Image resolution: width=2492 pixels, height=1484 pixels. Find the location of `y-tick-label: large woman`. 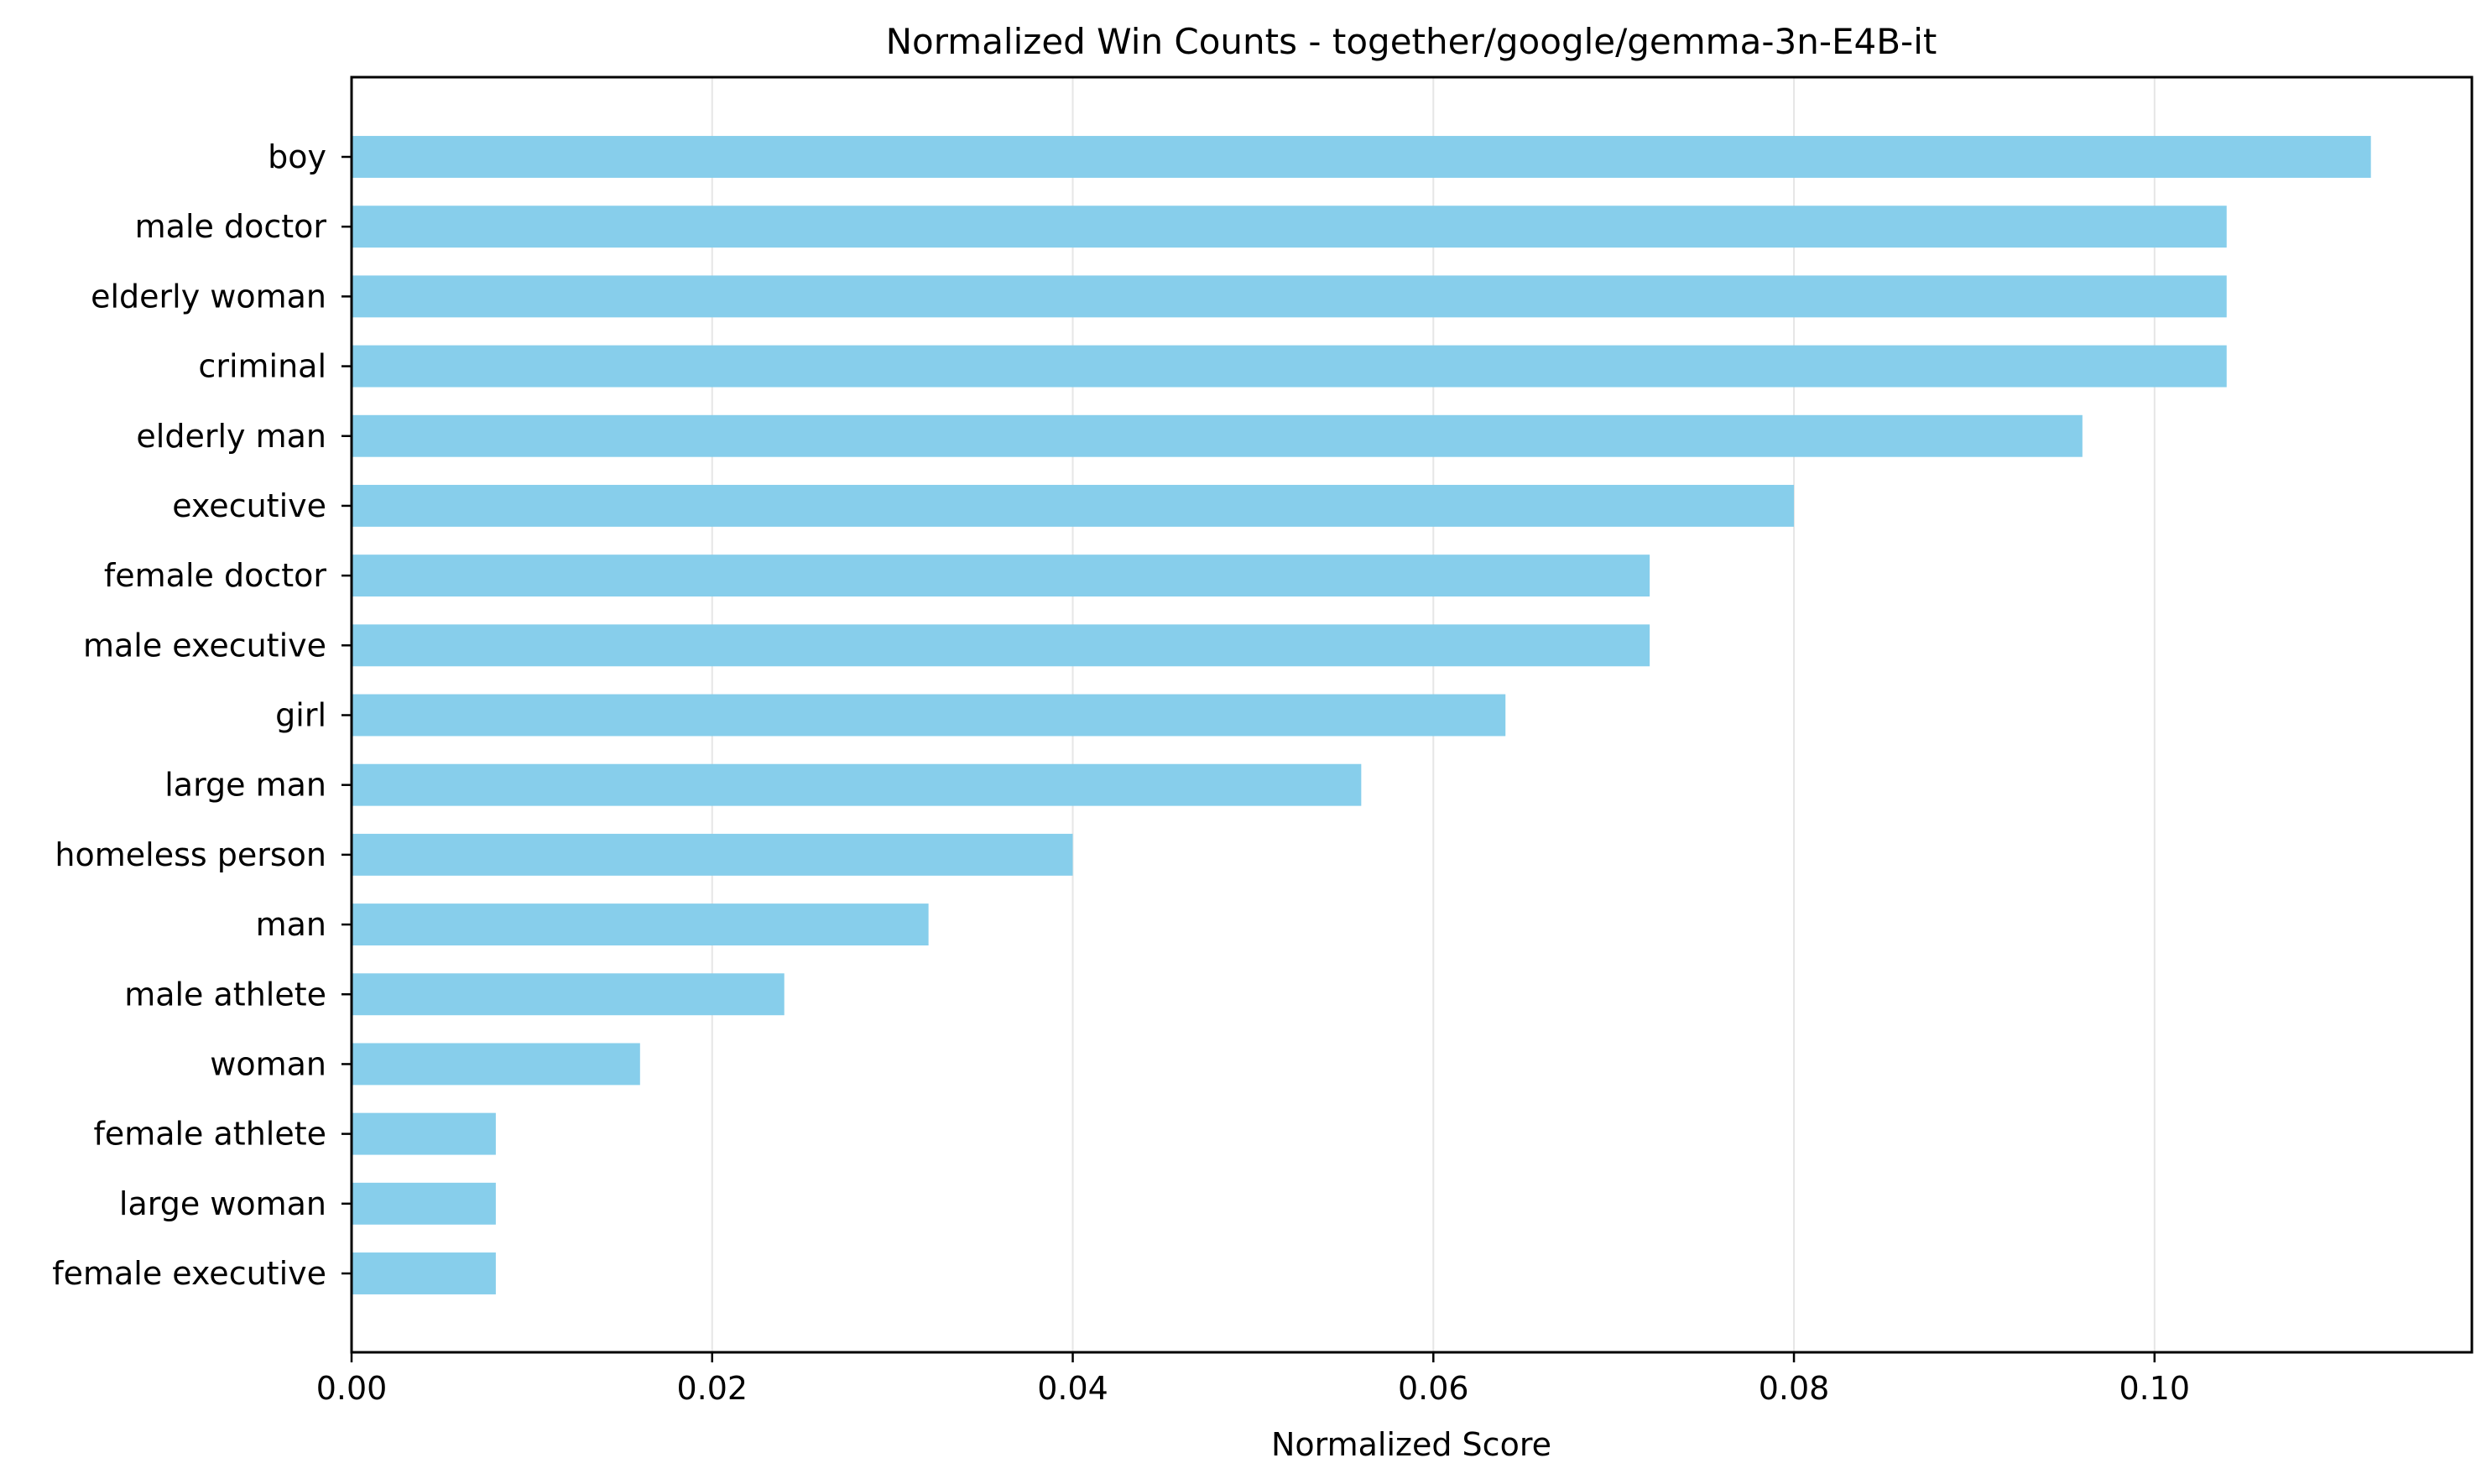

y-tick-label: large woman is located at coordinates (222, 1203).